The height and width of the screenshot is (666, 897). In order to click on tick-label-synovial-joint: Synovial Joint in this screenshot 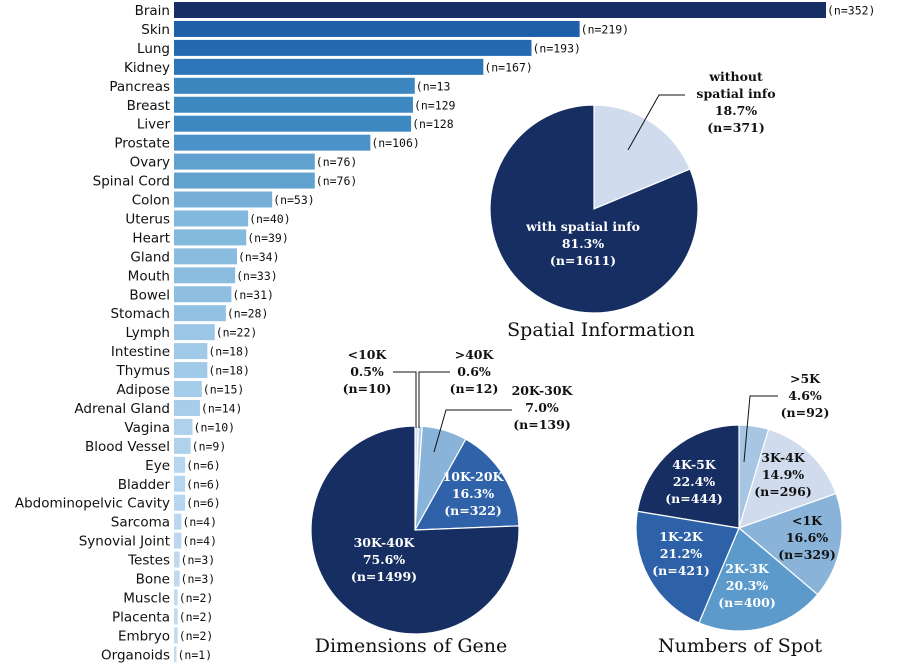, I will do `click(124, 542)`.